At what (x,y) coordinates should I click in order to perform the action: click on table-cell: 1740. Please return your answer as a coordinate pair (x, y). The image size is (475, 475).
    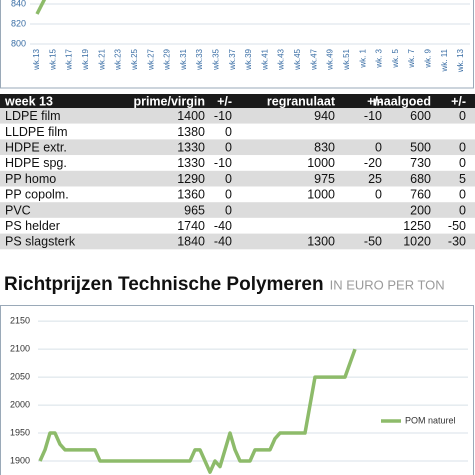
    Looking at the image, I should click on (191, 226).